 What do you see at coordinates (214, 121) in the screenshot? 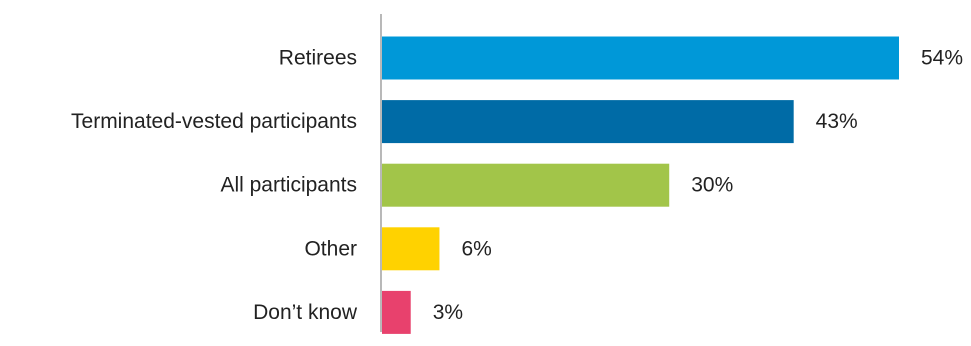
I see `category-label-terminated-vested-participants: Terminated-vested participants` at bounding box center [214, 121].